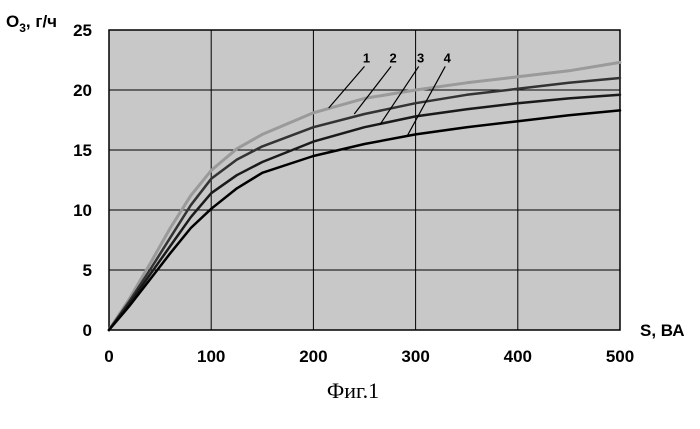 The height and width of the screenshot is (429, 700). Describe the element at coordinates (82, 30) in the screenshot. I see `y-tick-label: 25` at that location.